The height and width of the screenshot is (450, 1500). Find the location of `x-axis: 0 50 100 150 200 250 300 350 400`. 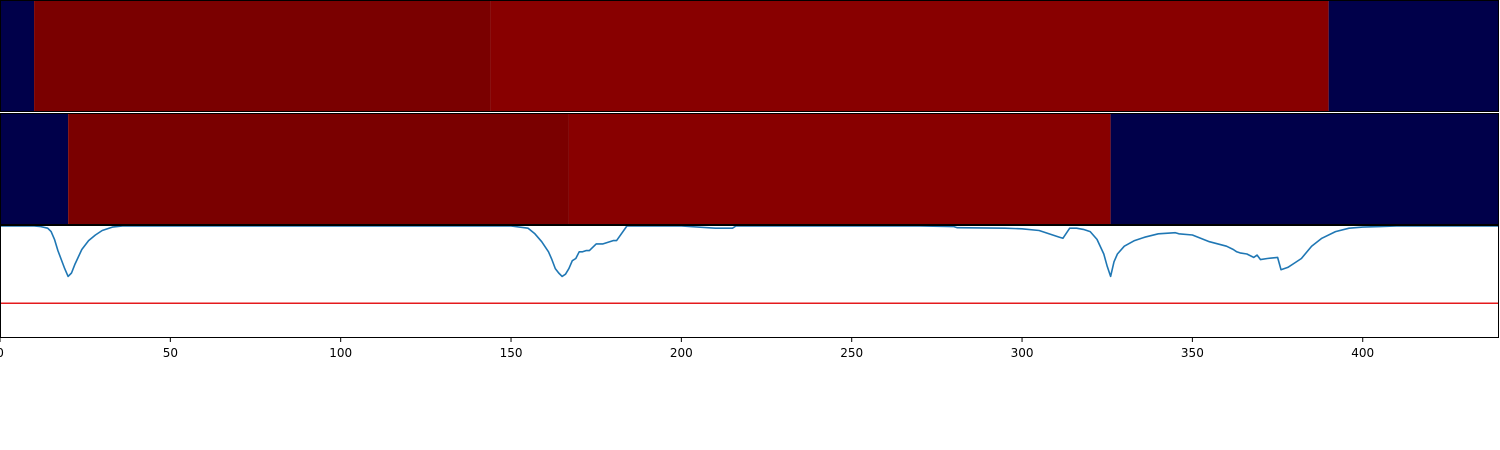

x-axis: 0 50 100 150 200 250 300 350 400 is located at coordinates (687, 349).